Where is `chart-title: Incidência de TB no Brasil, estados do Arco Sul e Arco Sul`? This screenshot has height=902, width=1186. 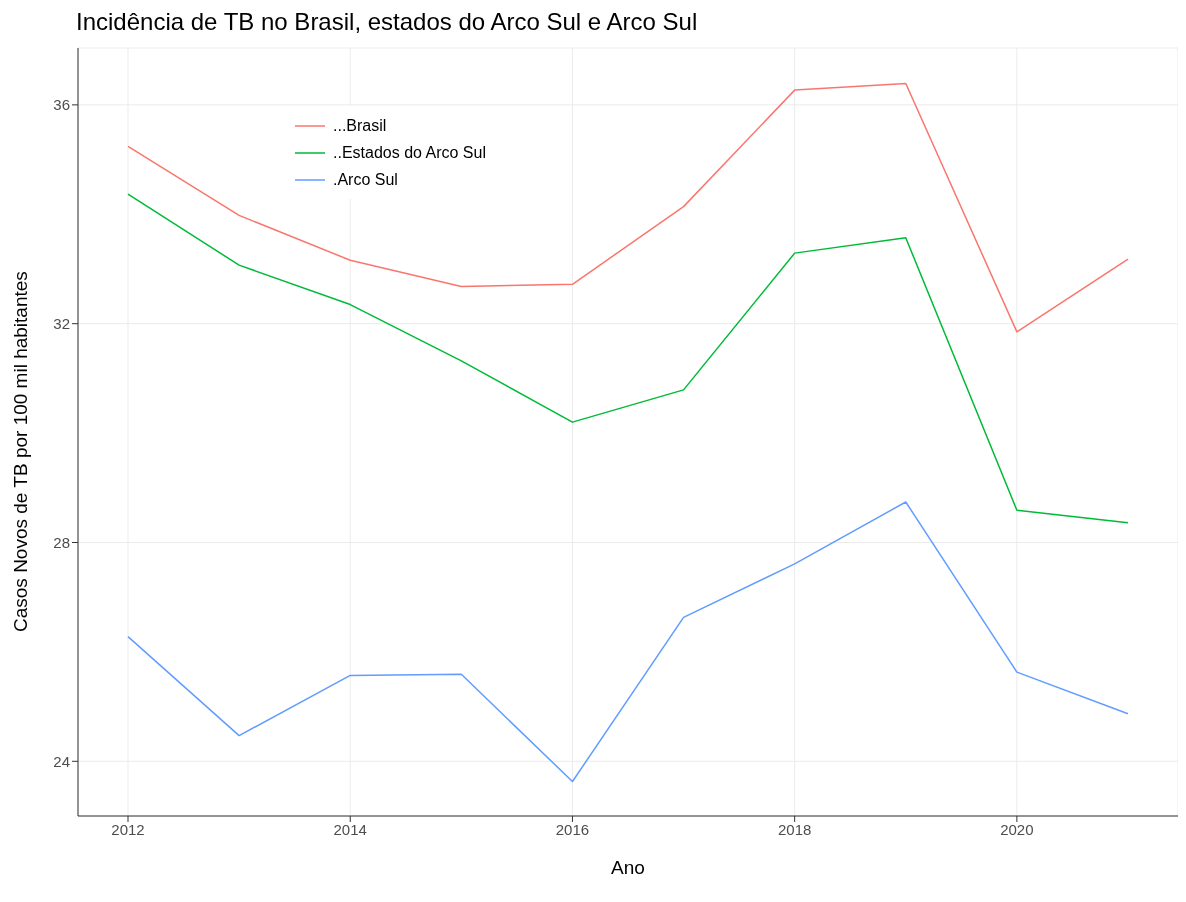
chart-title: Incidência de TB no Brasil, estados do Arco Sul e Arco Sul is located at coordinates (387, 22).